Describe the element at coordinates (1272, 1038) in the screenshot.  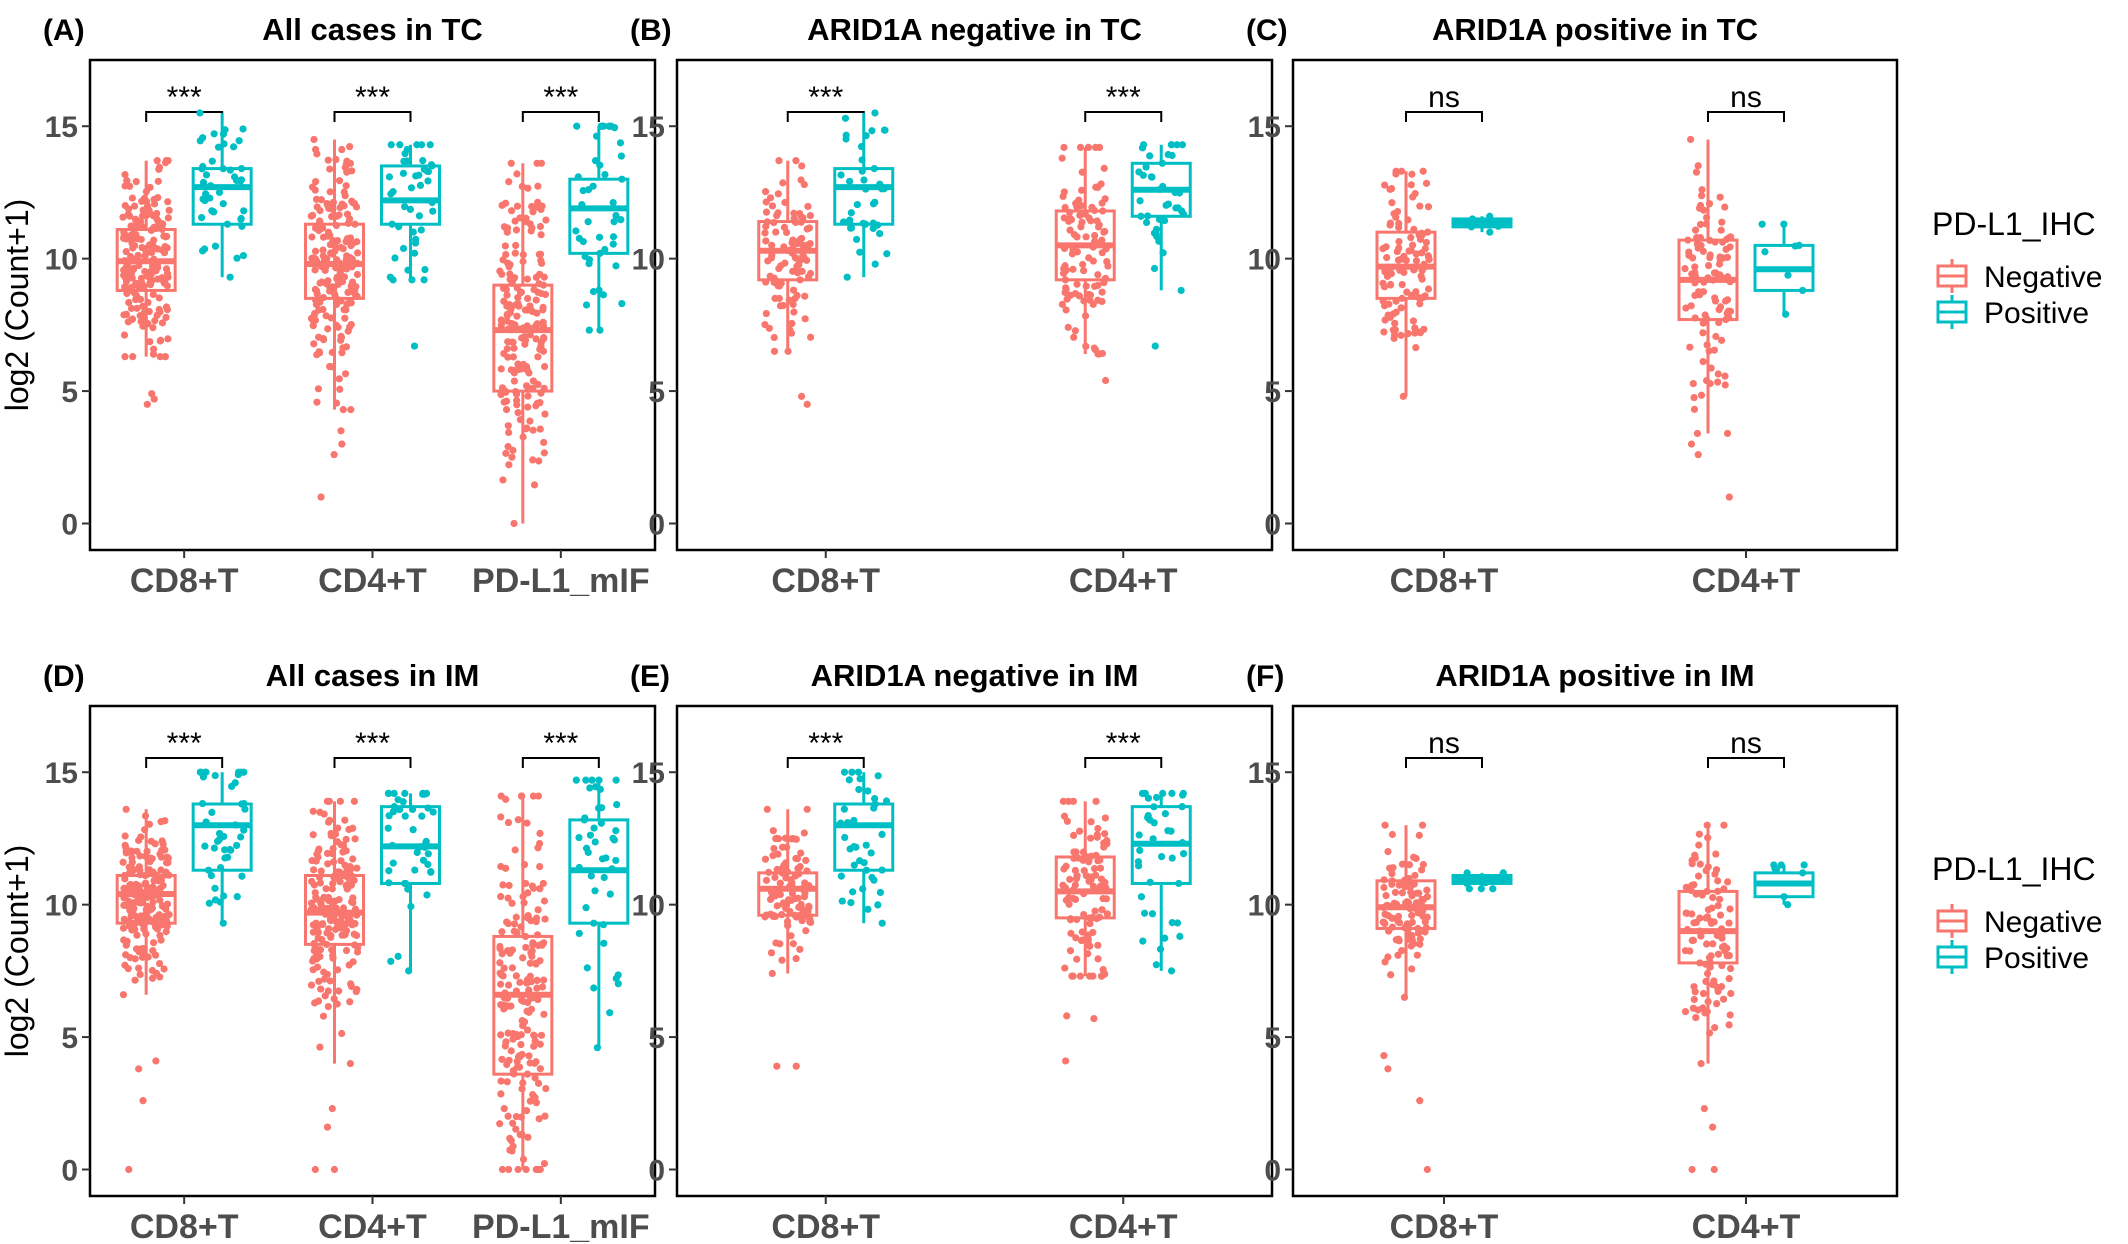
I see `y-tick-label: 5` at that location.